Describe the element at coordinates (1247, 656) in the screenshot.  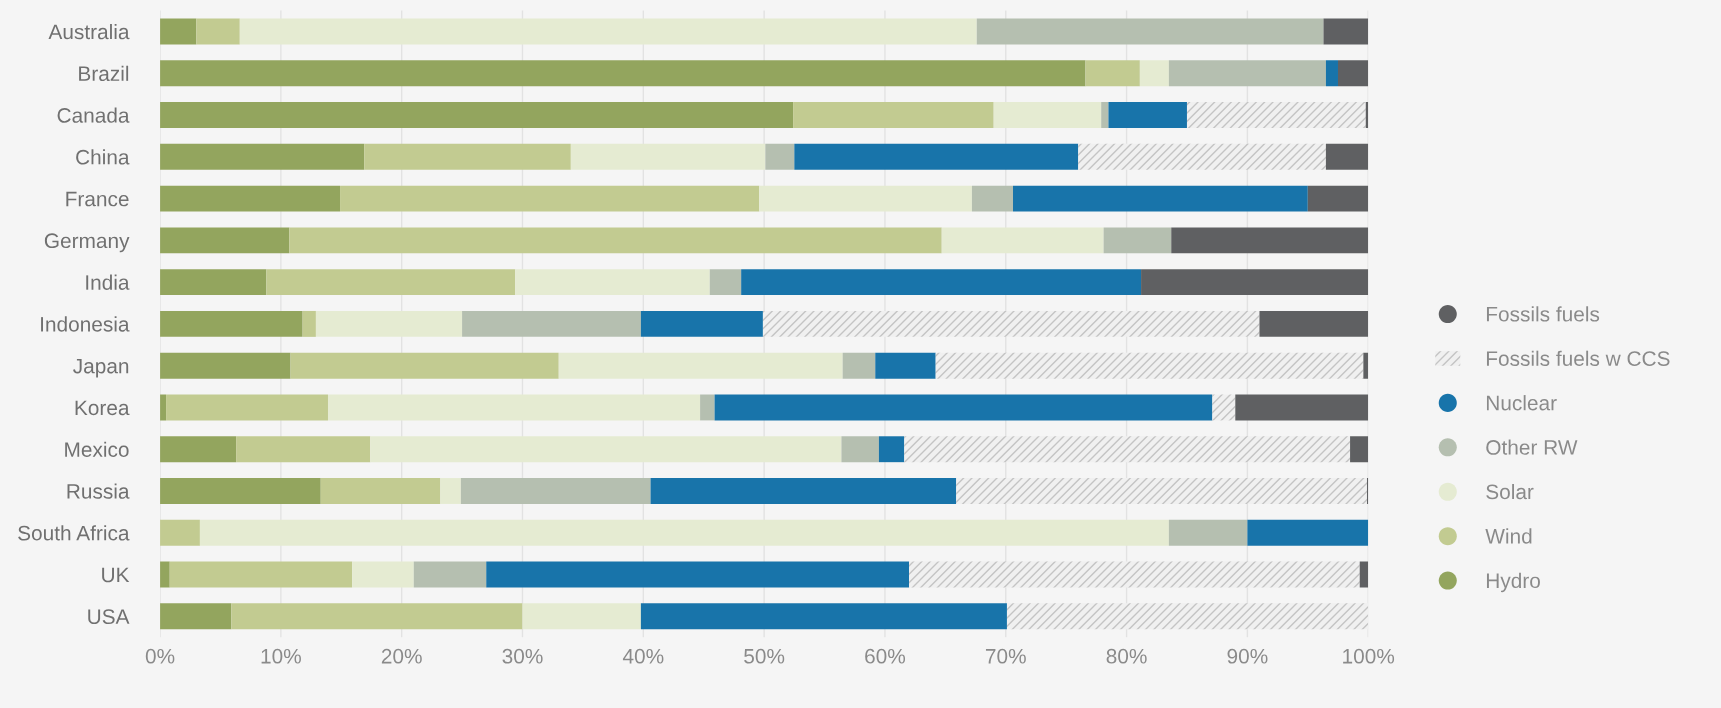
I see `x-tick-label: 90%` at that location.